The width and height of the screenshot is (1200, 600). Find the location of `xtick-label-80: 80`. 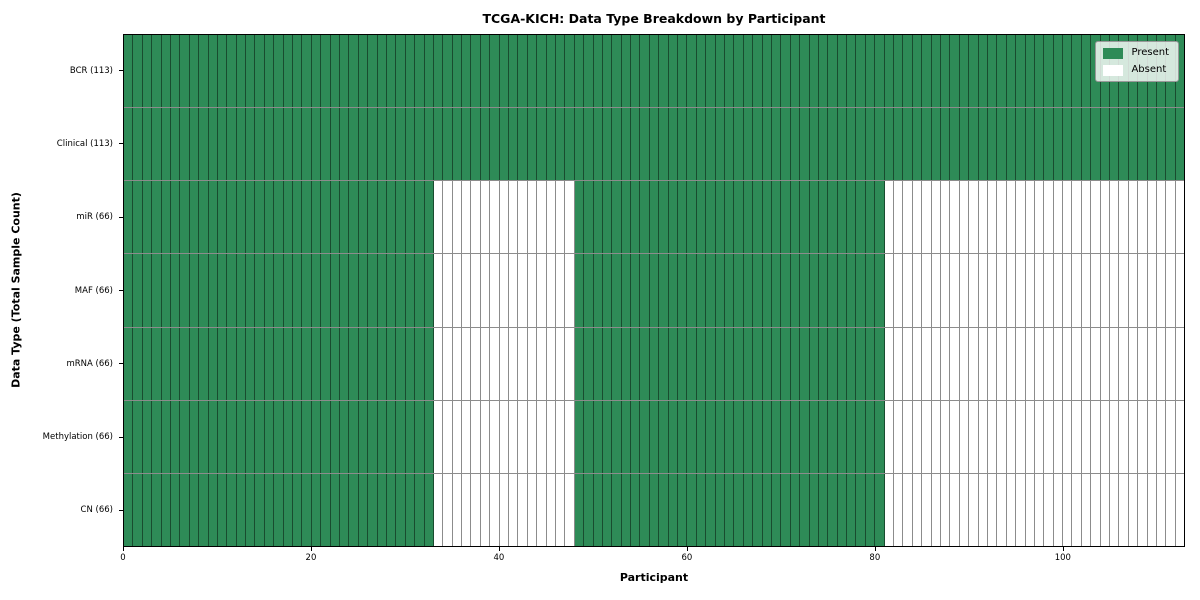

xtick-label-80: 80 is located at coordinates (875, 558).